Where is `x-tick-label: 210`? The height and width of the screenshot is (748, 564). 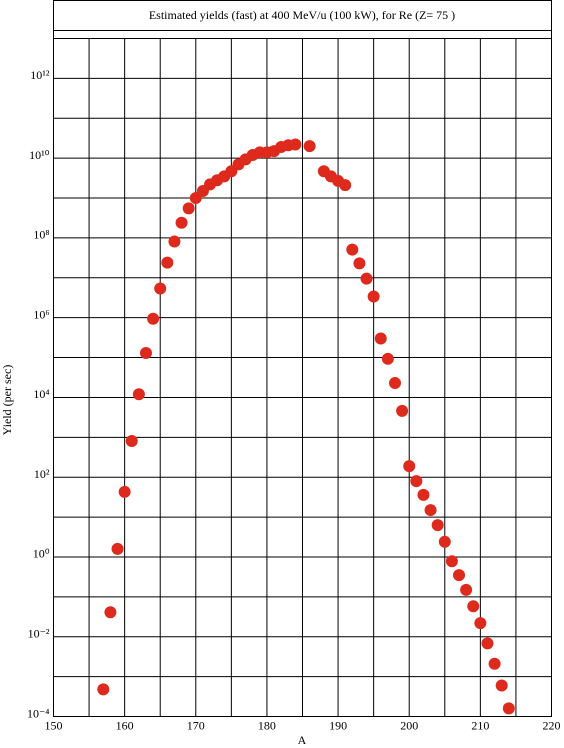
x-tick-label: 210 is located at coordinates (480, 725).